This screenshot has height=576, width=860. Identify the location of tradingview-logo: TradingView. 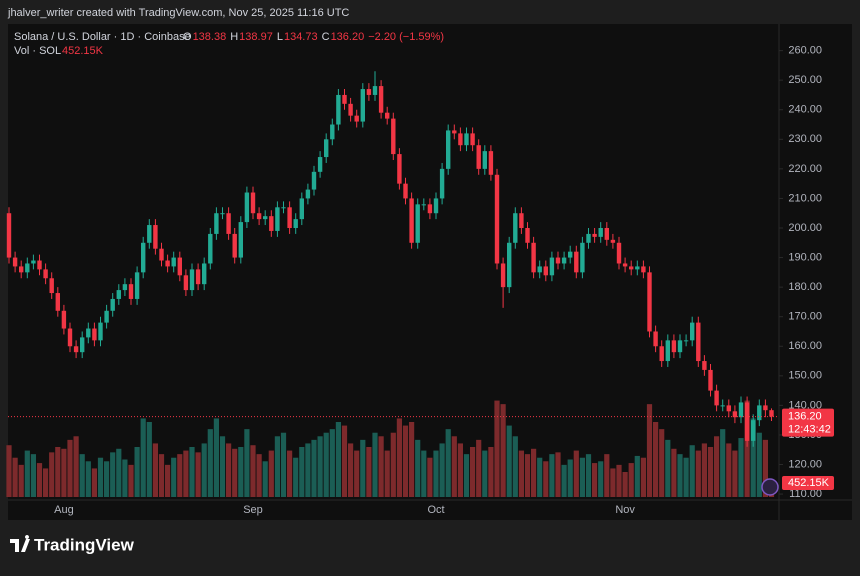
(72, 544).